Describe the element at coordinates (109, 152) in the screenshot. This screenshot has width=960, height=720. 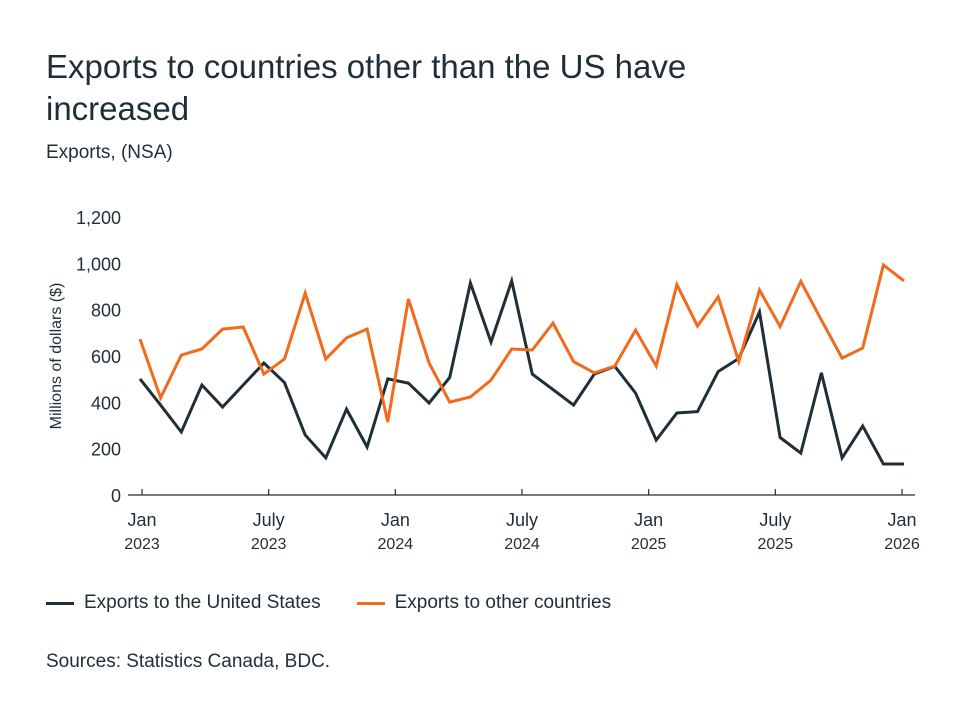
I see `chart-subtitle: Exports, (NSA)` at that location.